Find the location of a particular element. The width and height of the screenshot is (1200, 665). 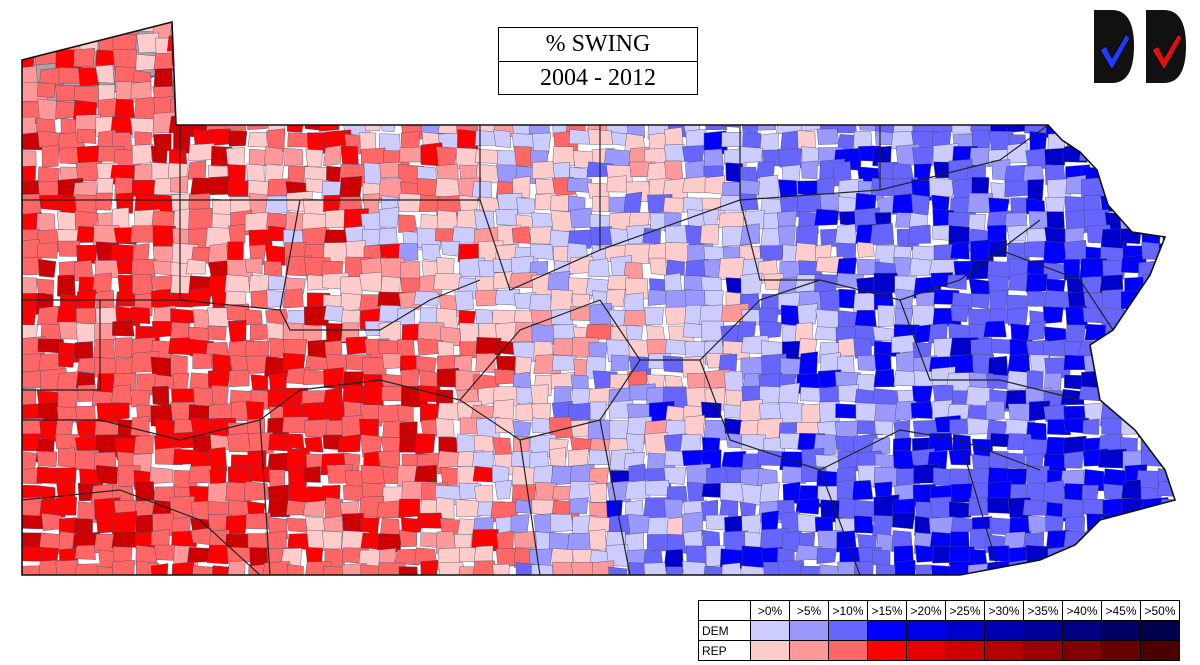

map-title-box: % SWING 2004 - 2012 is located at coordinates (598, 61).